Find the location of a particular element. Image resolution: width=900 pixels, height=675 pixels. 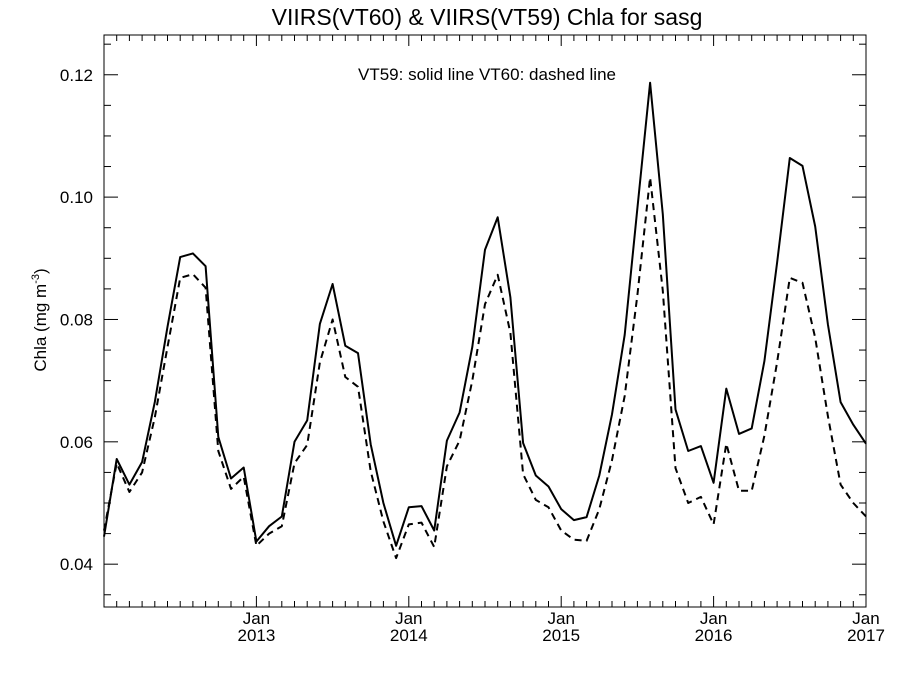

y-tick-label: 0.06 is located at coordinates (76, 442).